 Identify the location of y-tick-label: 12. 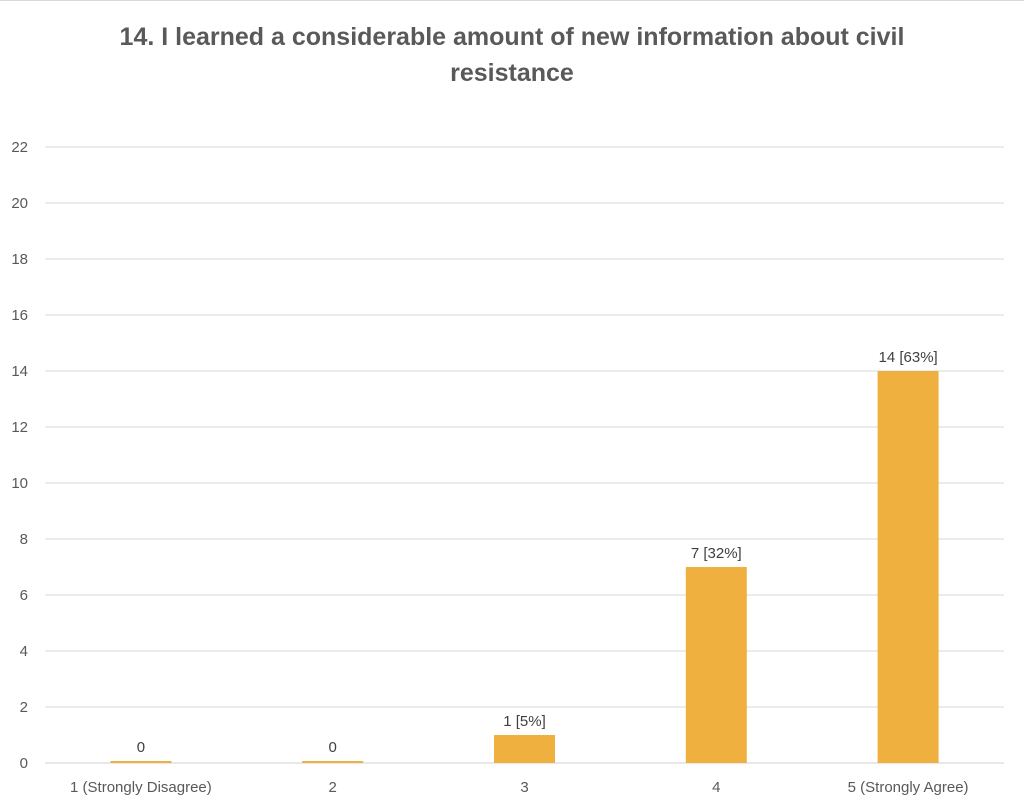
(19, 427).